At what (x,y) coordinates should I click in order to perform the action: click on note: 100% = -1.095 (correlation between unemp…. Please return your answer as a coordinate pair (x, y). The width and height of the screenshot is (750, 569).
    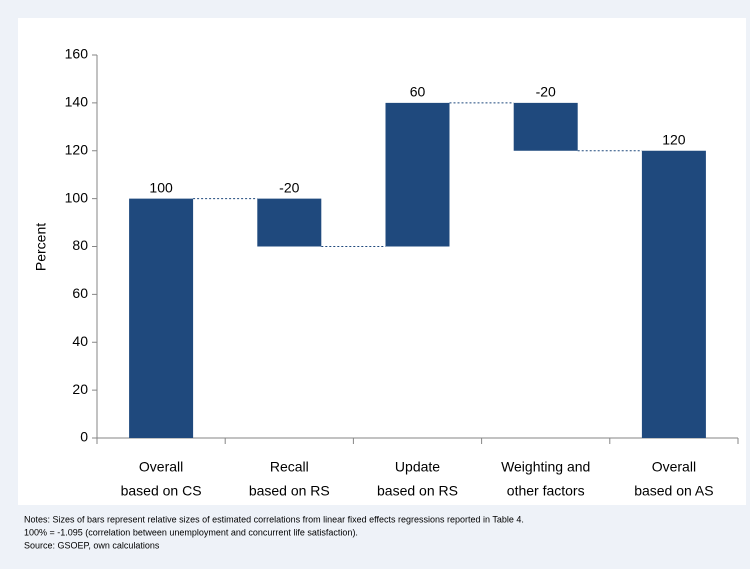
    Looking at the image, I should click on (191, 532).